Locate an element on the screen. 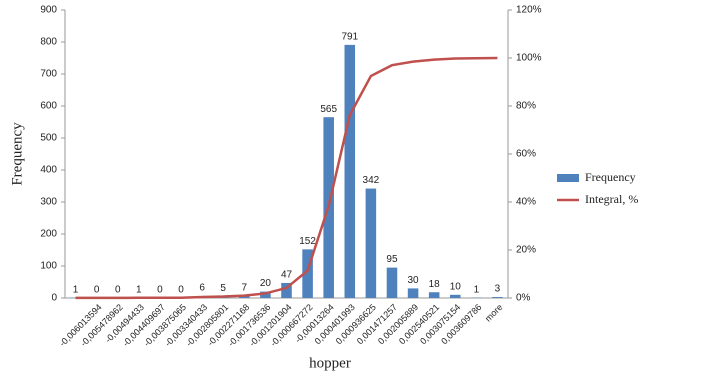  y-tick-label: 0 is located at coordinates (54, 298).